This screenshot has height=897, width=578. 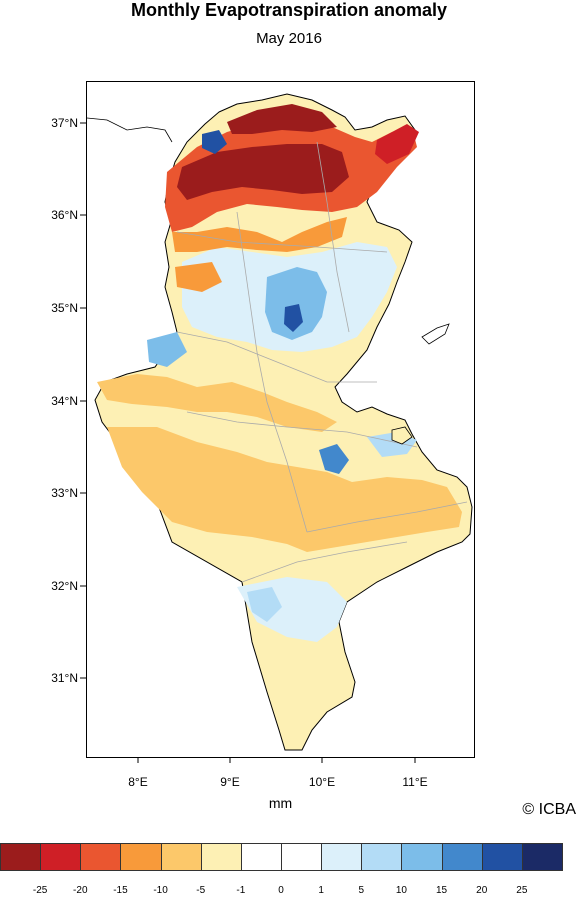 What do you see at coordinates (138, 782) in the screenshot?
I see `lon-label-8: 8°E` at bounding box center [138, 782].